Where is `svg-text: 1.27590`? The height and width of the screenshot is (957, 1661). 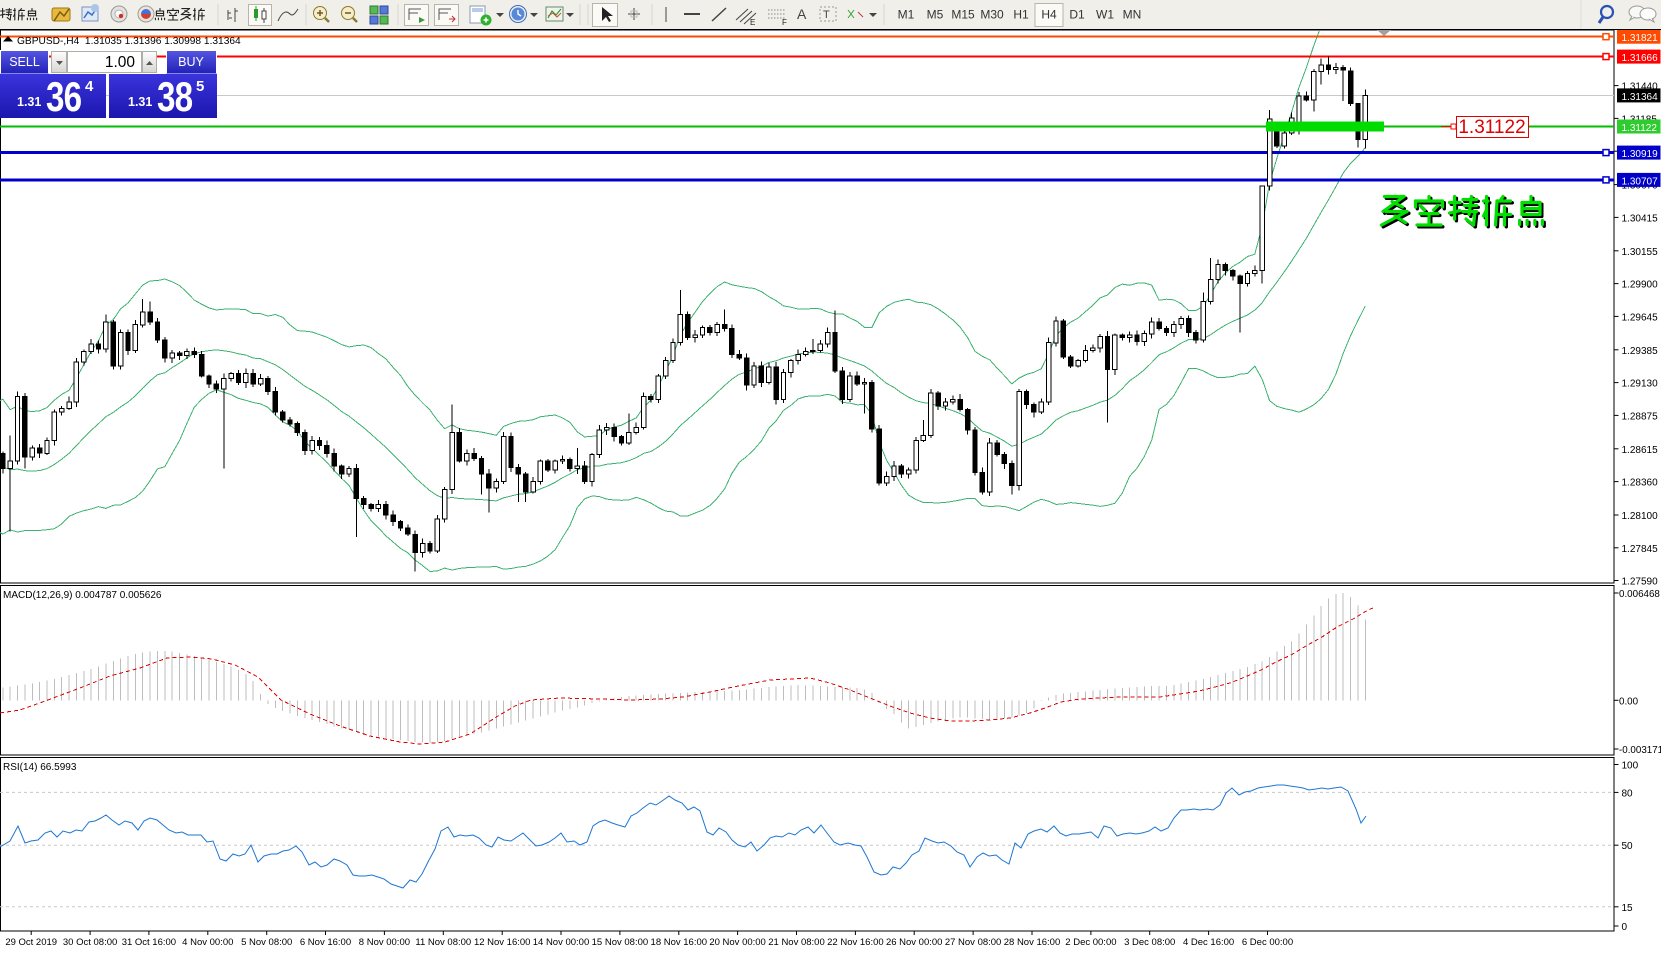
svg-text: 1.27590 is located at coordinates (1640, 582).